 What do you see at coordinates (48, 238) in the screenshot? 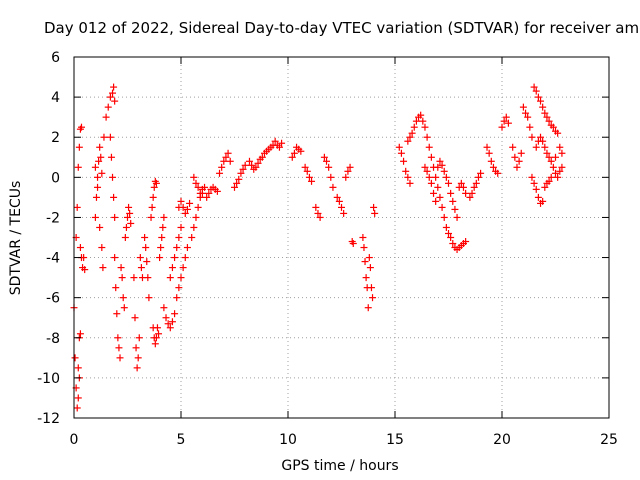
I see `y-tick-labels: -12 -10 -8 -6 -4 -2 0 2 4 6` at bounding box center [48, 238].